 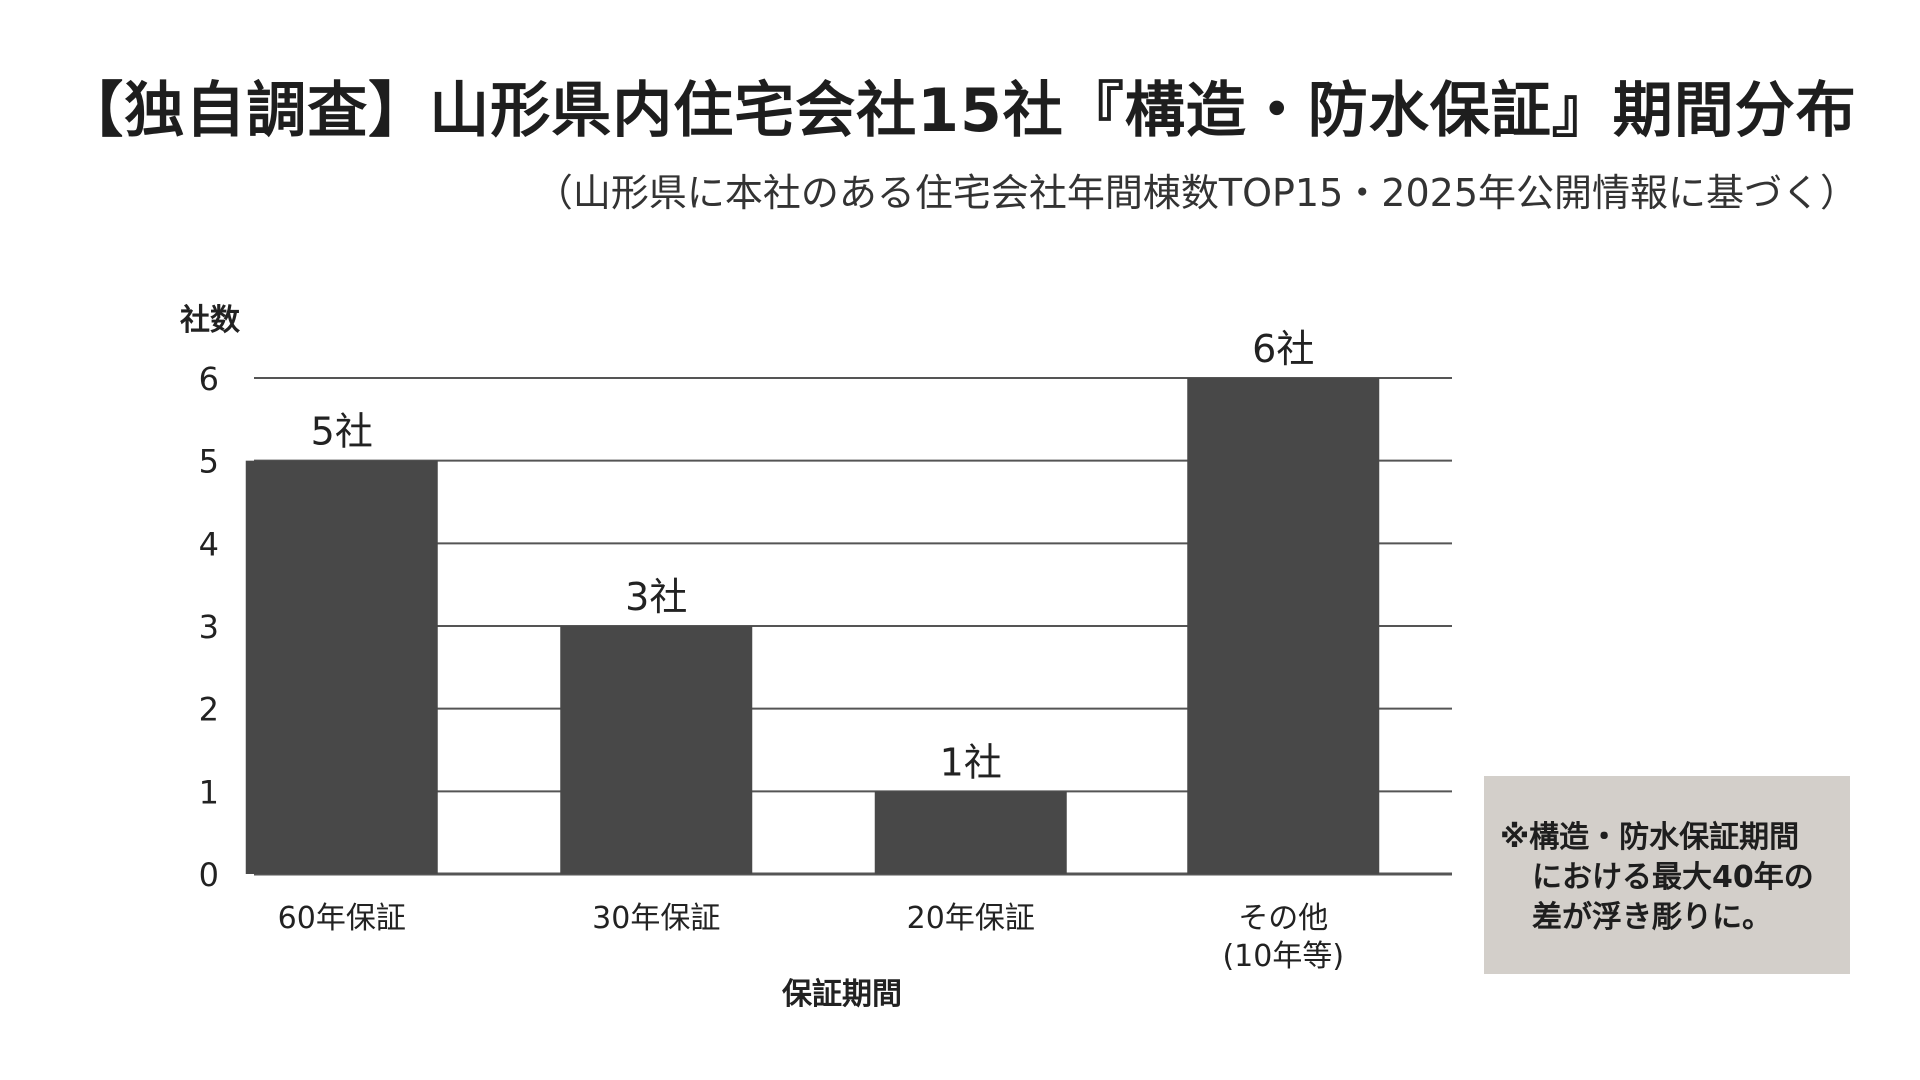 I want to click on note-box: ※構造・防水保証期間 における最大40年の 差が浮き彫りに。, so click(x=1667, y=875).